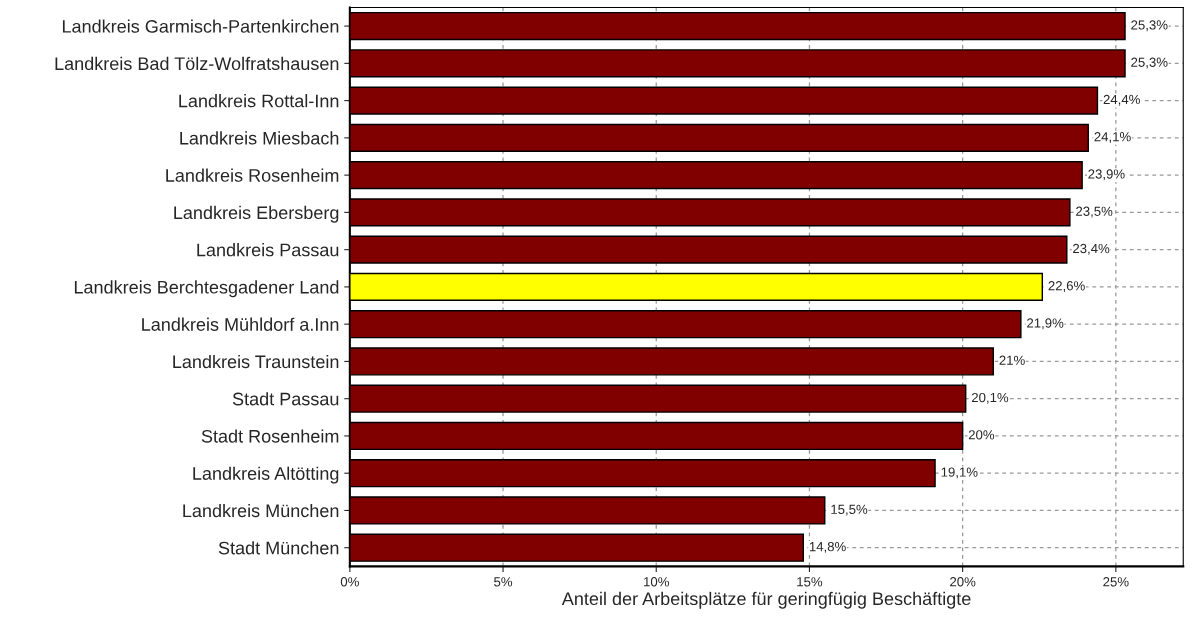  I want to click on x-tick-label: 15%, so click(810, 582).